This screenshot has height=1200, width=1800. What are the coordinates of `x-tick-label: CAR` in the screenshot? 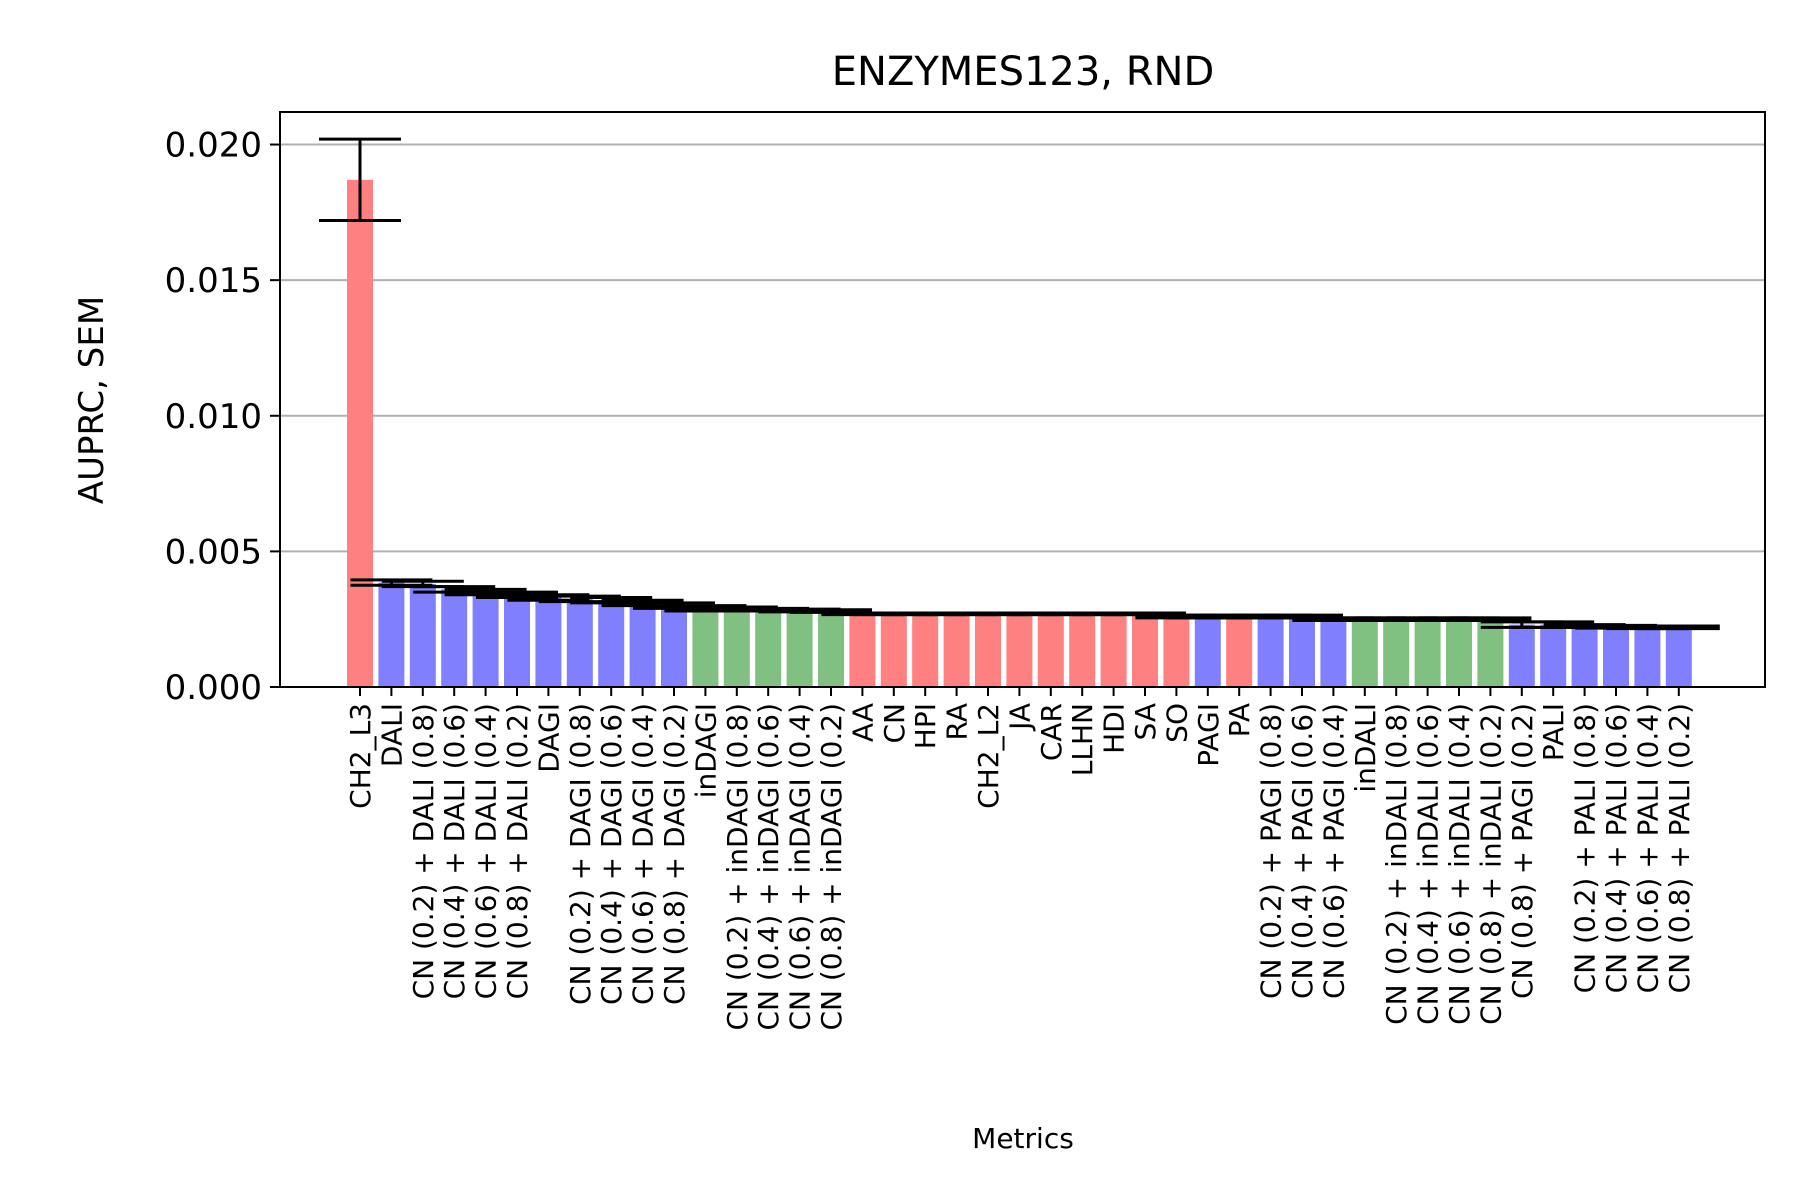 It's located at (1051, 732).